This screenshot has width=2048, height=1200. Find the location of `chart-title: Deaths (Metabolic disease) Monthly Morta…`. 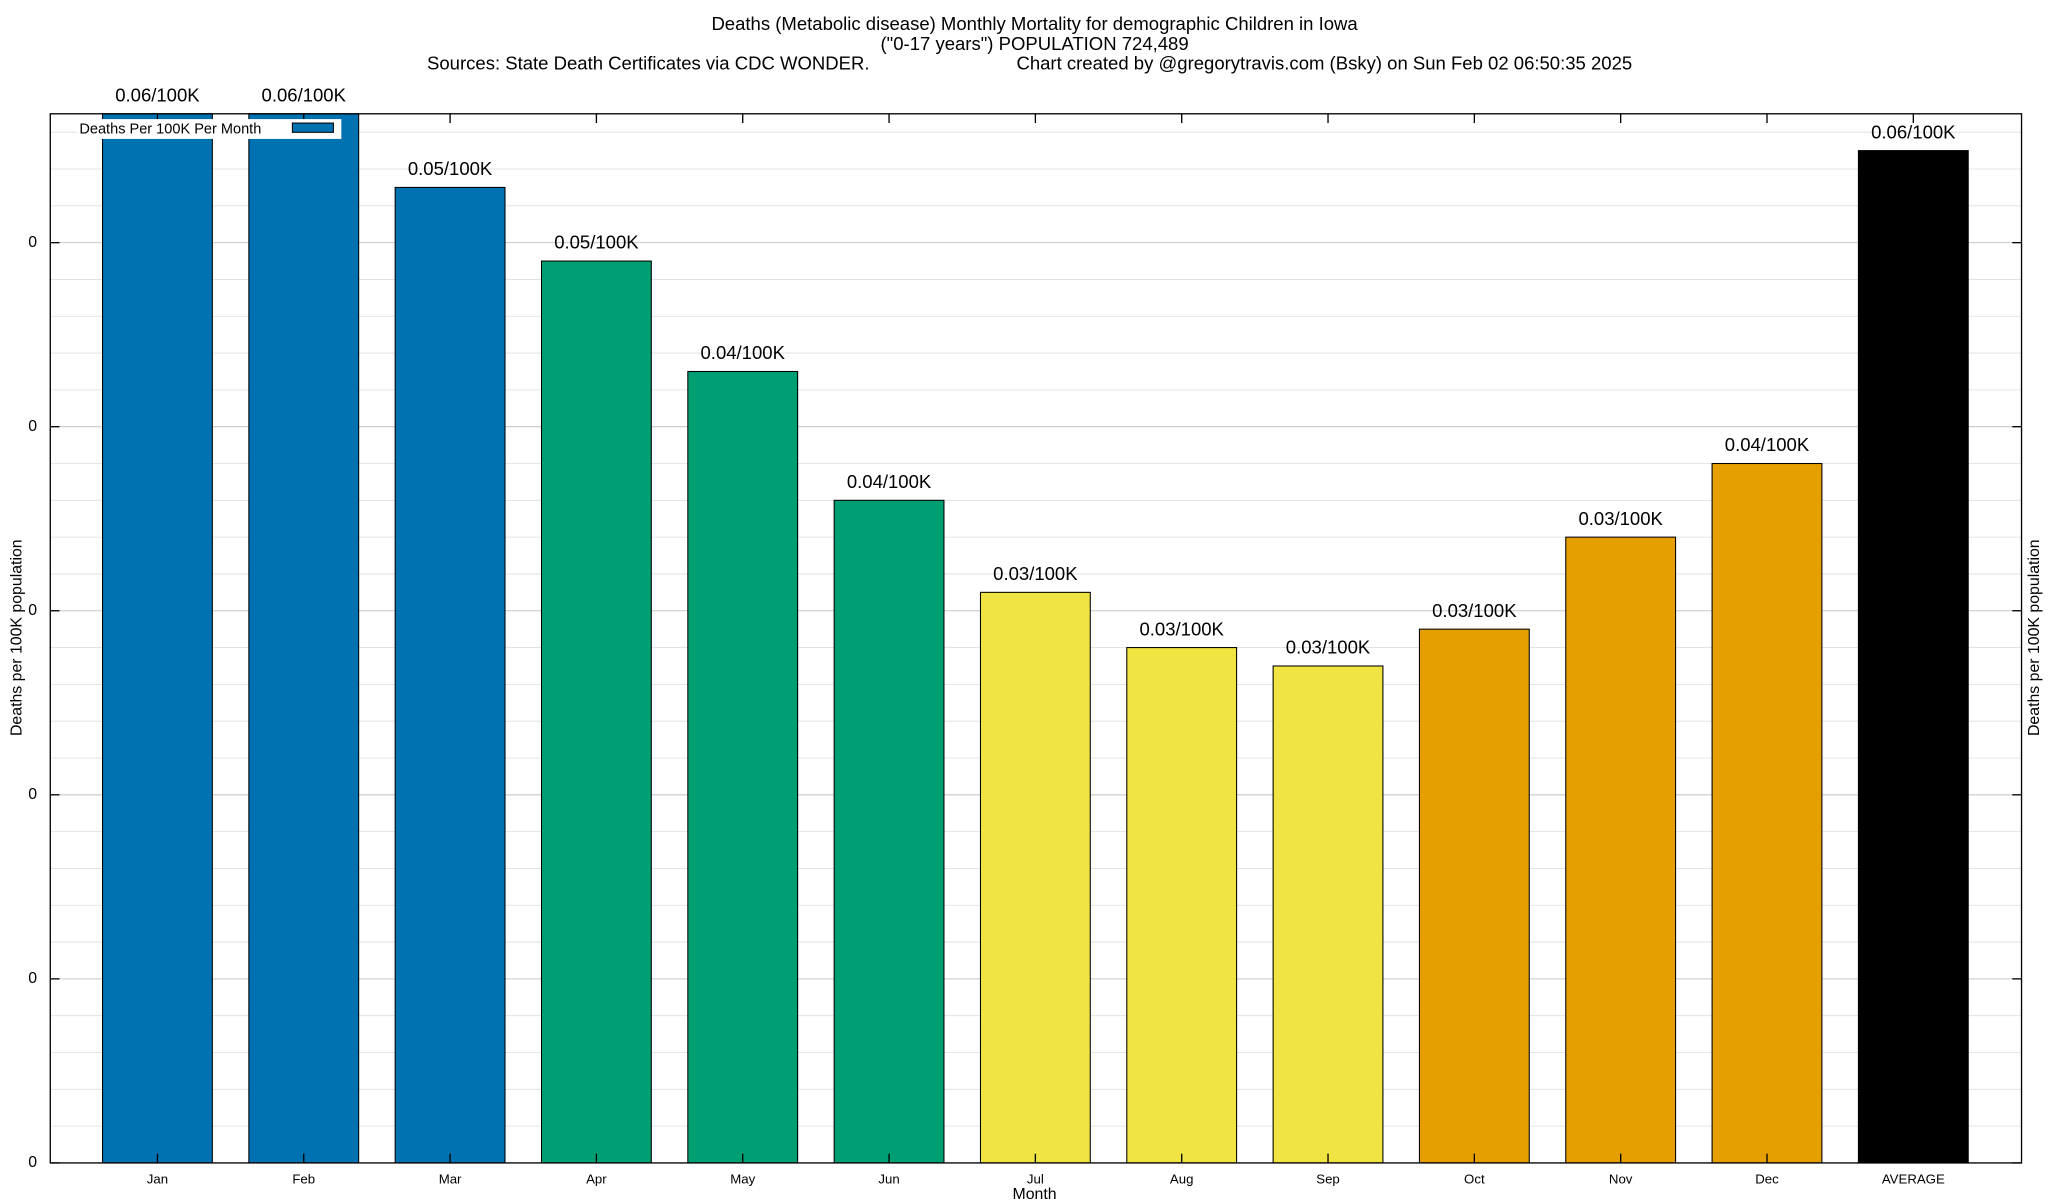

chart-title: Deaths (Metabolic disease) Monthly Morta… is located at coordinates (1034, 23).